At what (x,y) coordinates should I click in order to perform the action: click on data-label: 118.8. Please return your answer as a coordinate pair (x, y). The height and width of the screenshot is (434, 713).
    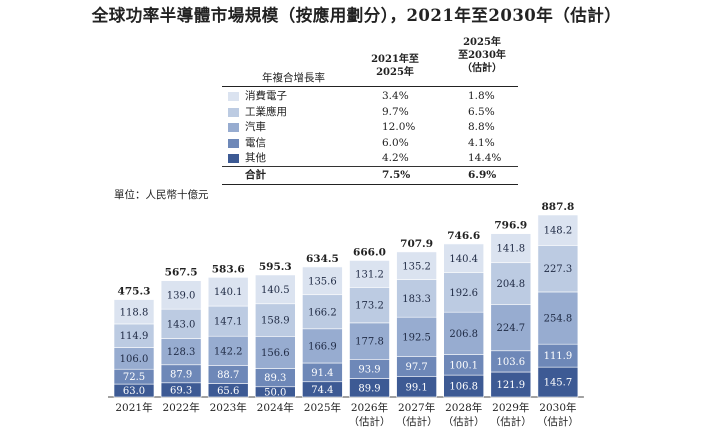
    Looking at the image, I should click on (134, 312).